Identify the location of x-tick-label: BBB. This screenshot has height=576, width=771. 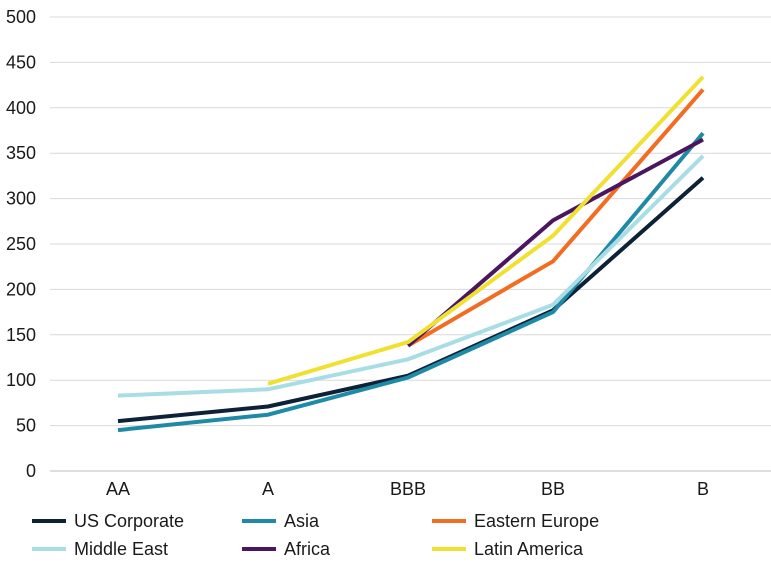
(408, 489).